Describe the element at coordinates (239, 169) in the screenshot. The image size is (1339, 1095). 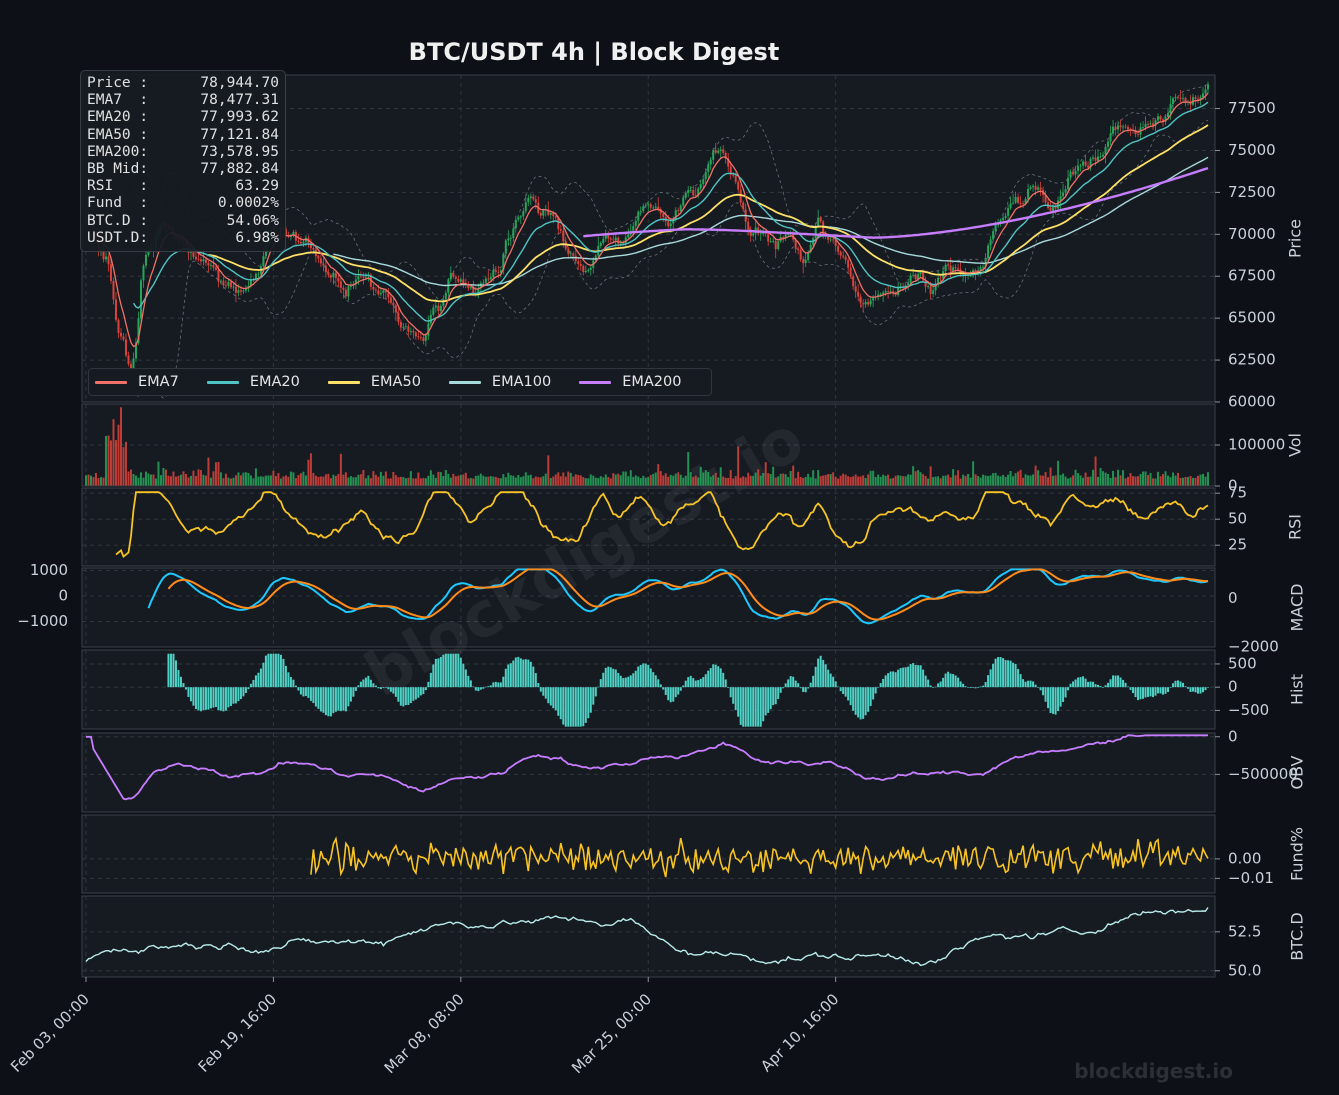
I see `info-value: 77,882.84` at that location.